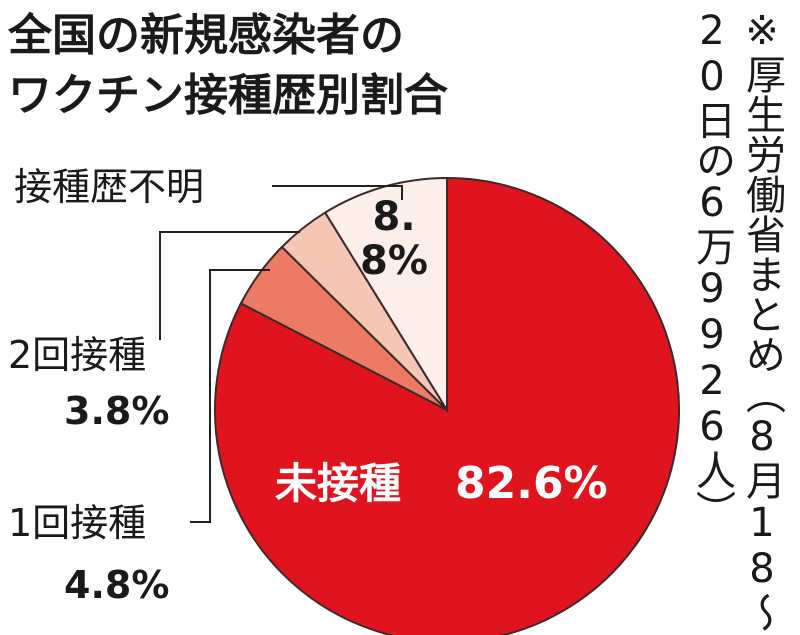  What do you see at coordinates (338, 483) in the screenshot?
I see `category-label: 未接種` at bounding box center [338, 483].